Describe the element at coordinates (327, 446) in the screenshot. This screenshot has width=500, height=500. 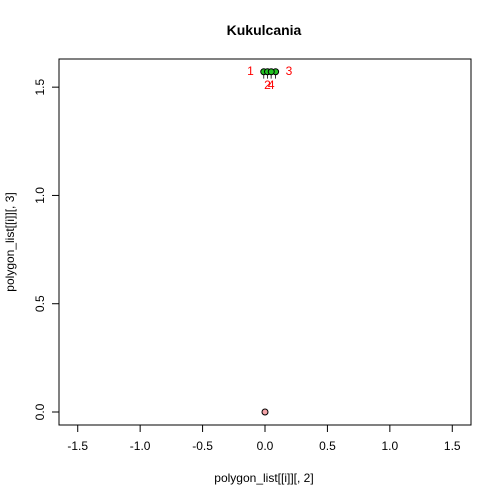
I see `x-tick-label: 0.5` at that location.